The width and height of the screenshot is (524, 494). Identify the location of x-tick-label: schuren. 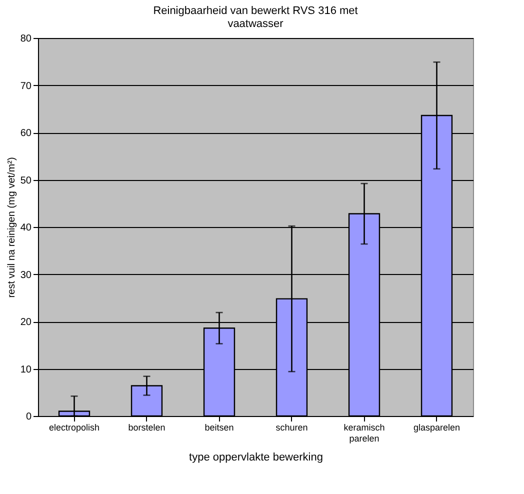
(292, 427).